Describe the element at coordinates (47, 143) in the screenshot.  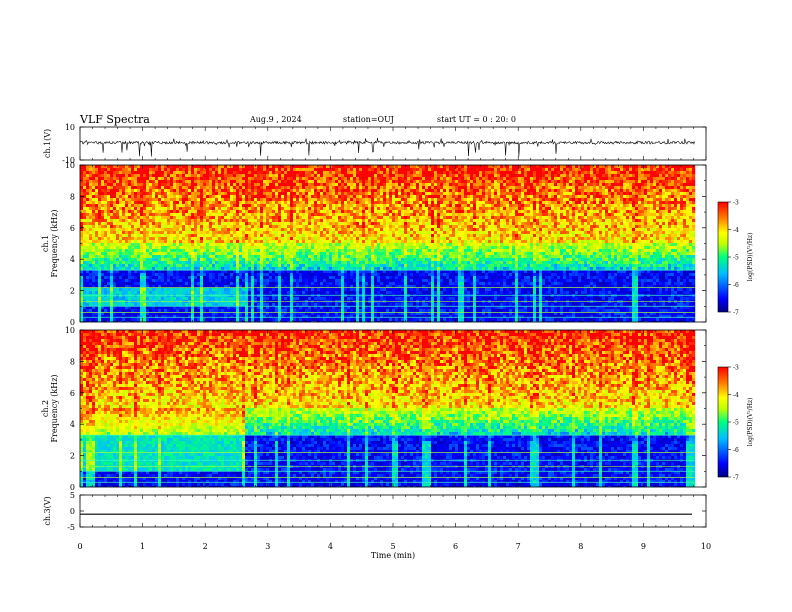
I see `ch1-wave-ylabel: ch.1(V)` at that location.